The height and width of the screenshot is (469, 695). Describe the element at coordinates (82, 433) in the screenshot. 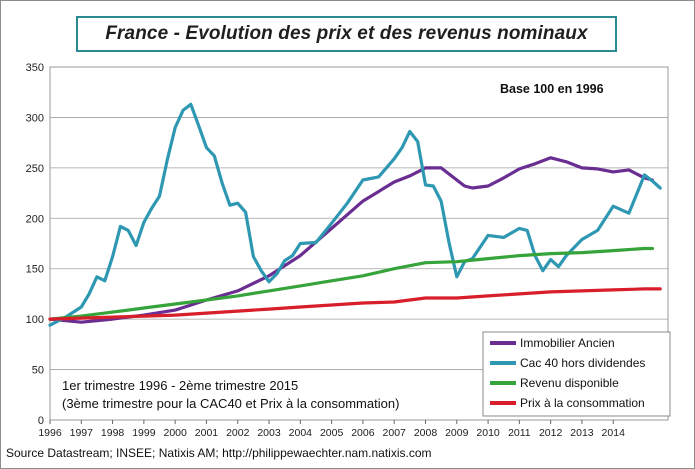

I see `x-tick-label: 1997` at that location.